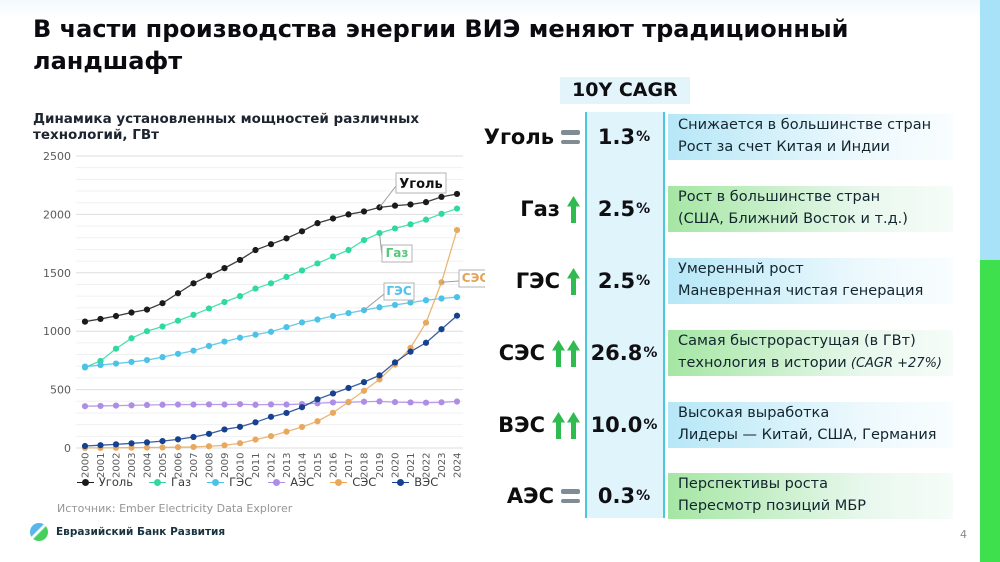  What do you see at coordinates (990, 411) in the screenshot?
I see `edge-strip-green` at bounding box center [990, 411].